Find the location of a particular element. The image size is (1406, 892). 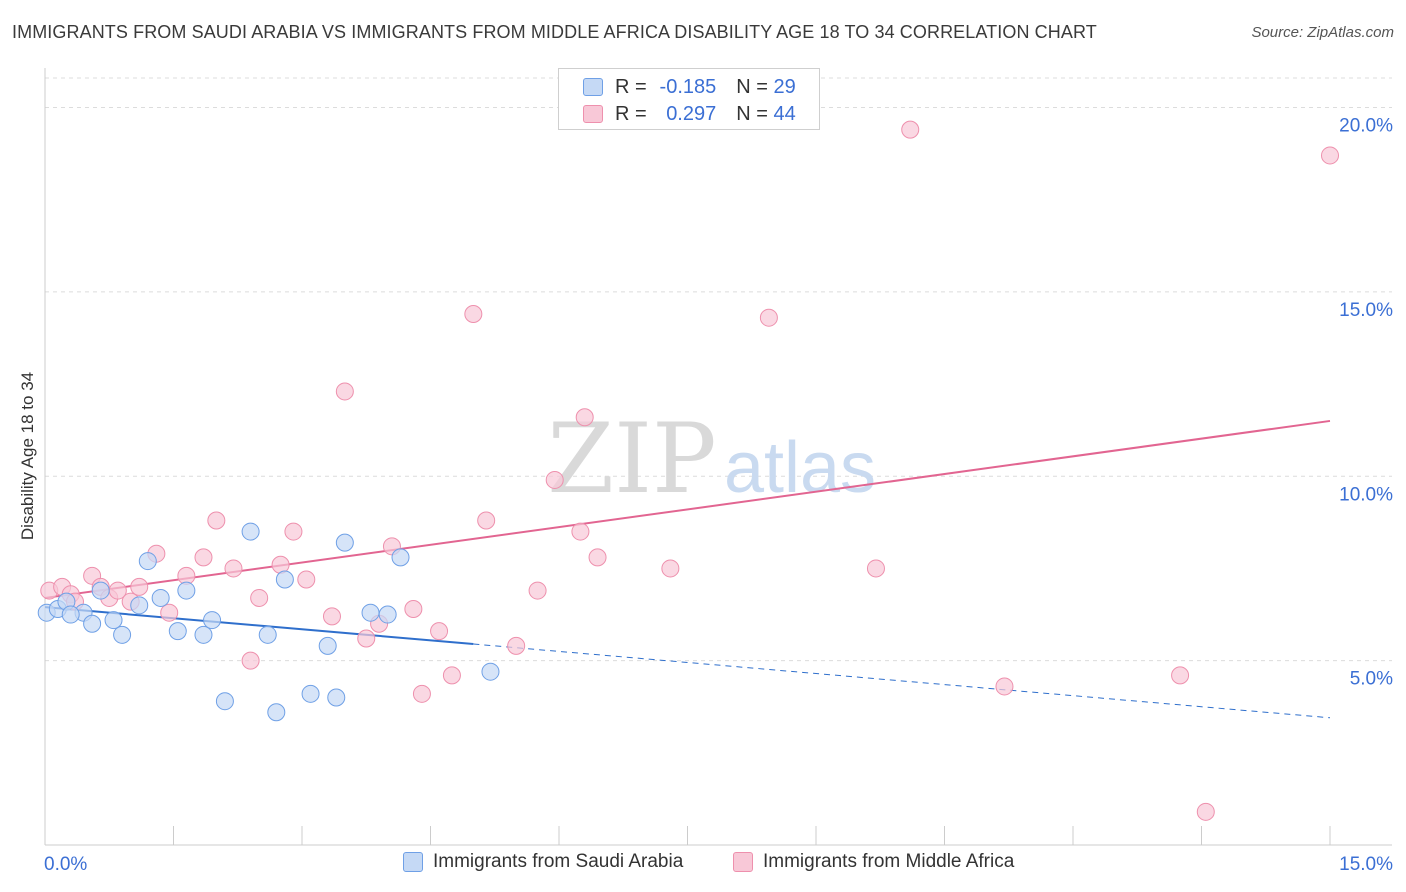

series-swatch-blue is located at coordinates (413, 862).